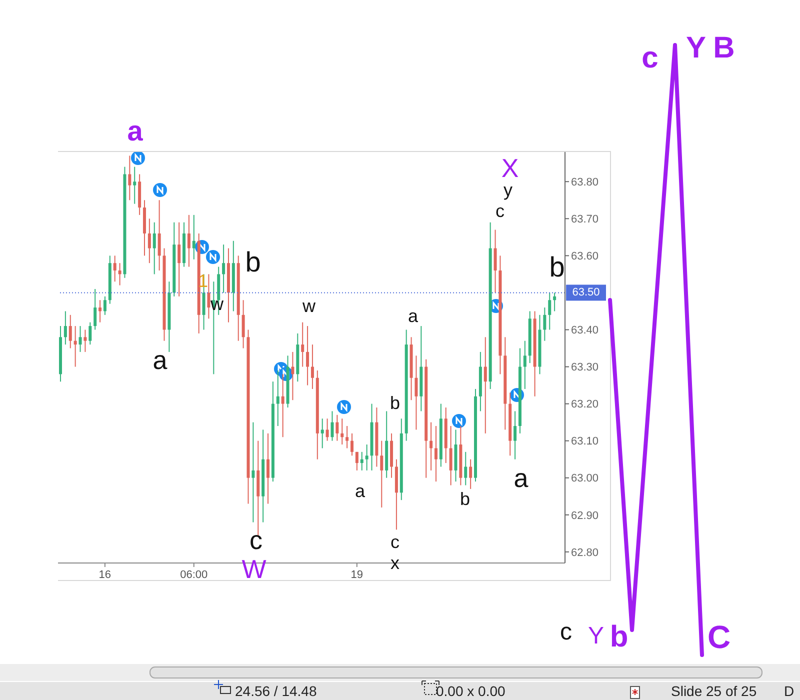  I want to click on y-tick-label: 63.60, so click(585, 256).